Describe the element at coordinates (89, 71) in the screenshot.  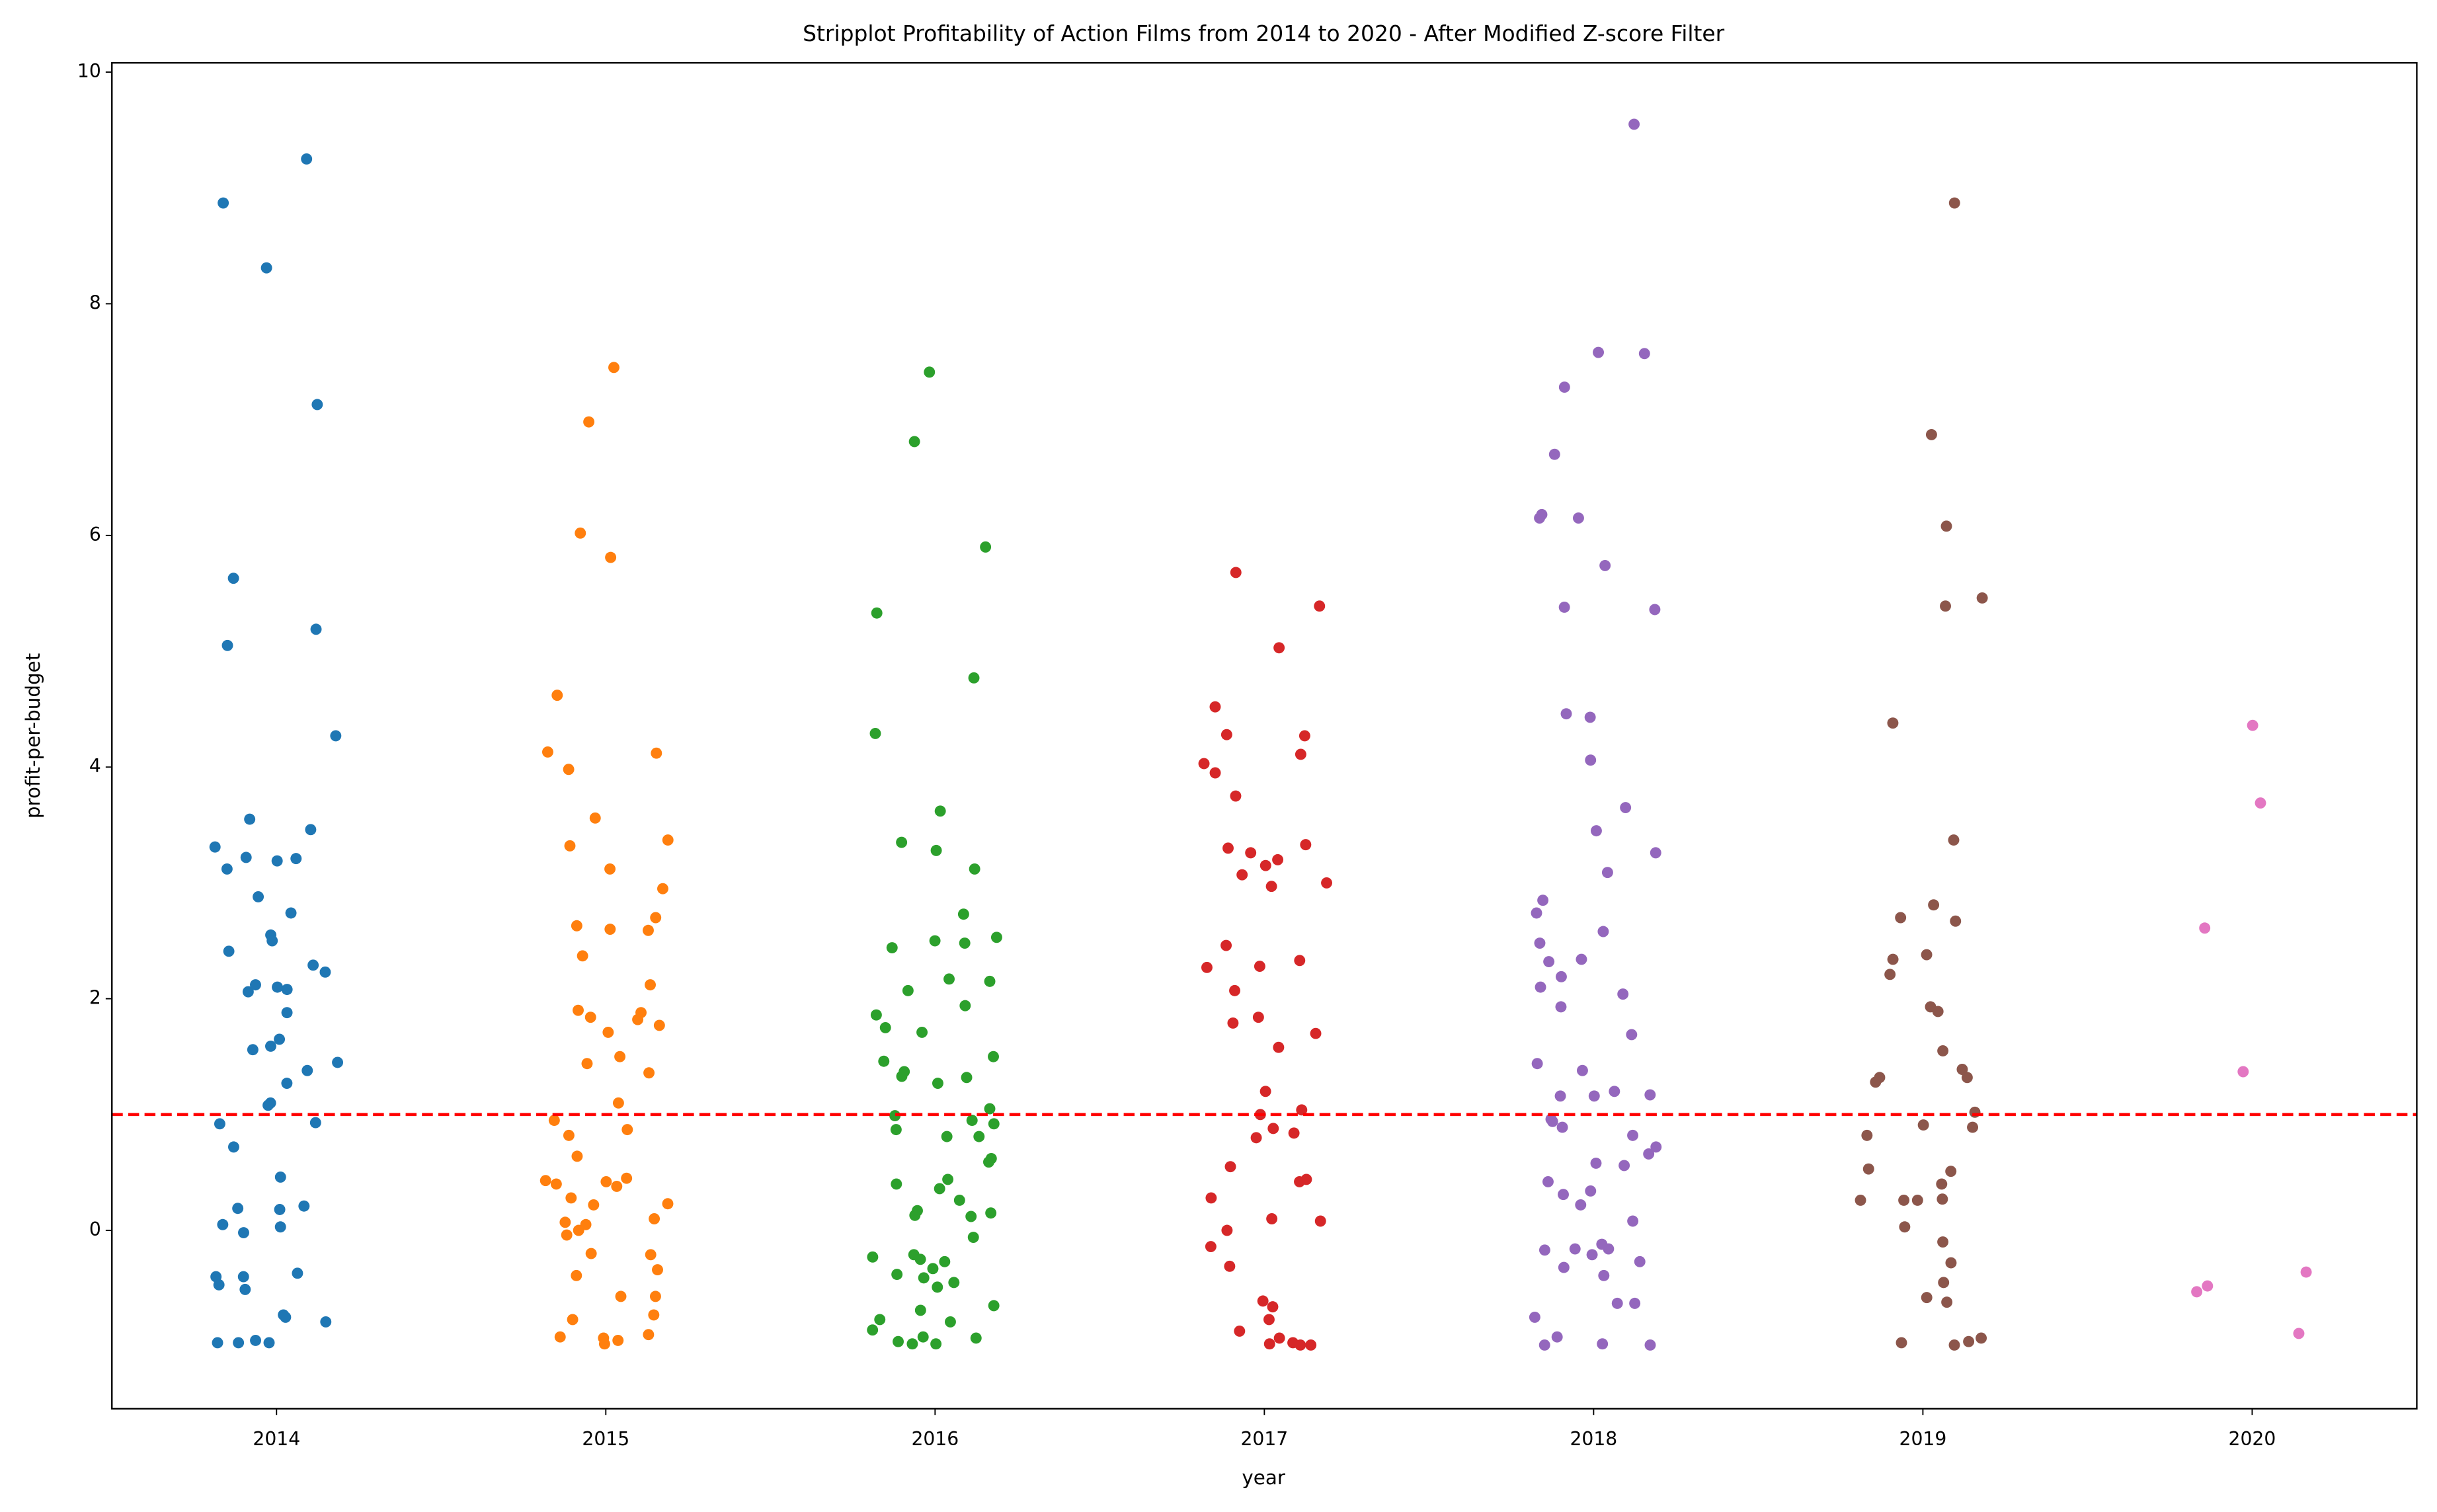
I see `y-tick-label: 10` at that location.